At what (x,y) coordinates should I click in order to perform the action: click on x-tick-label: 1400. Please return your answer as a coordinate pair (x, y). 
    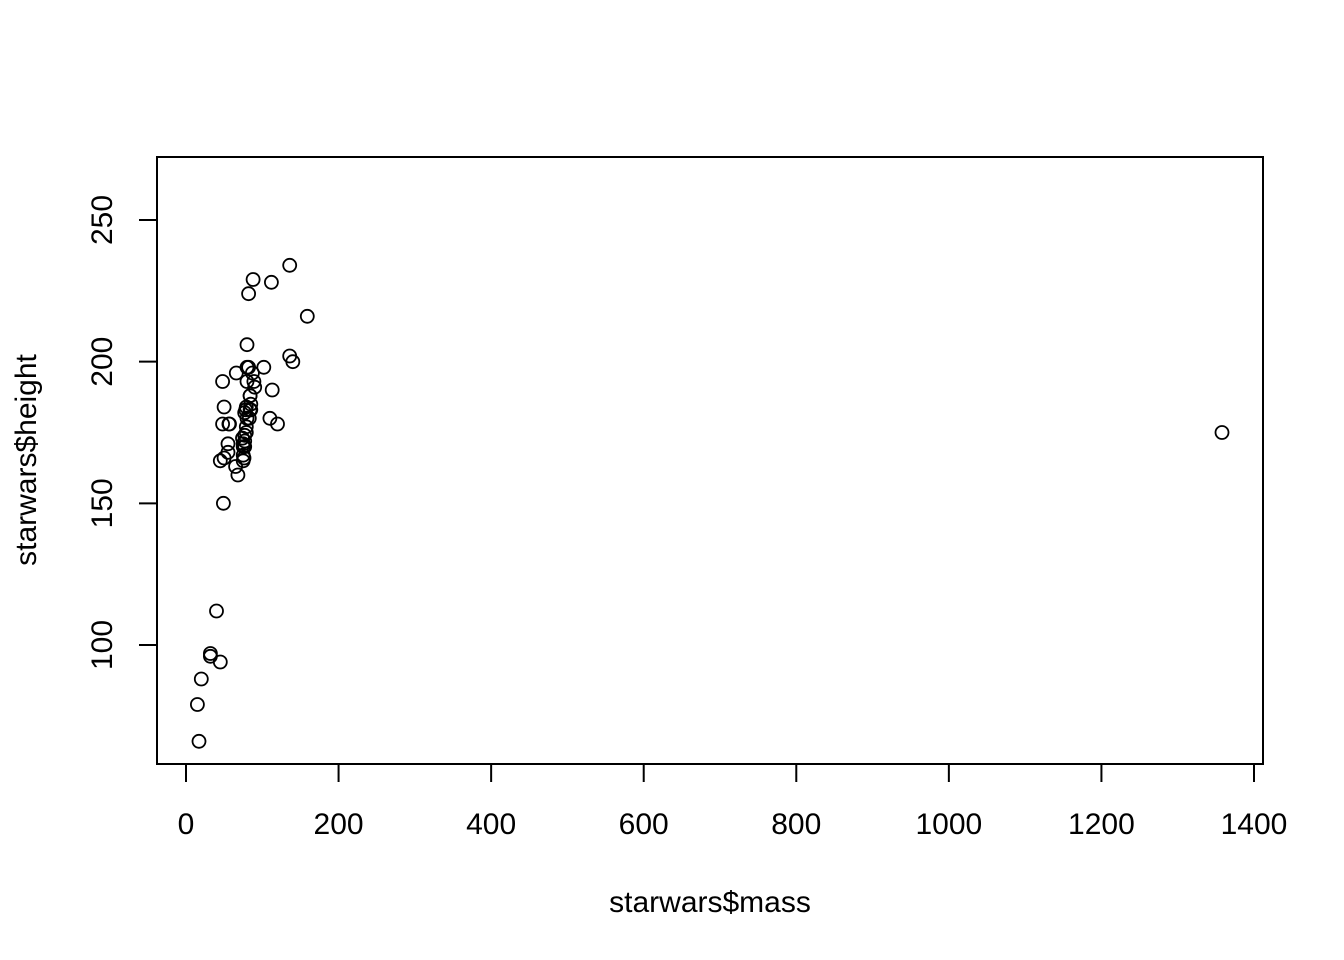
    Looking at the image, I should click on (1254, 824).